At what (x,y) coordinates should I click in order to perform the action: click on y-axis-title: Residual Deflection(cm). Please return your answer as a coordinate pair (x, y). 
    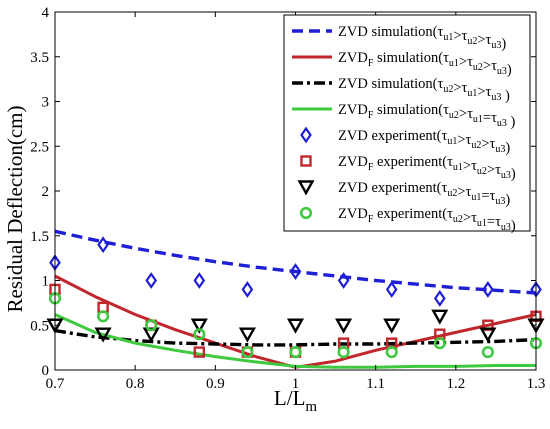
    Looking at the image, I should click on (15, 208).